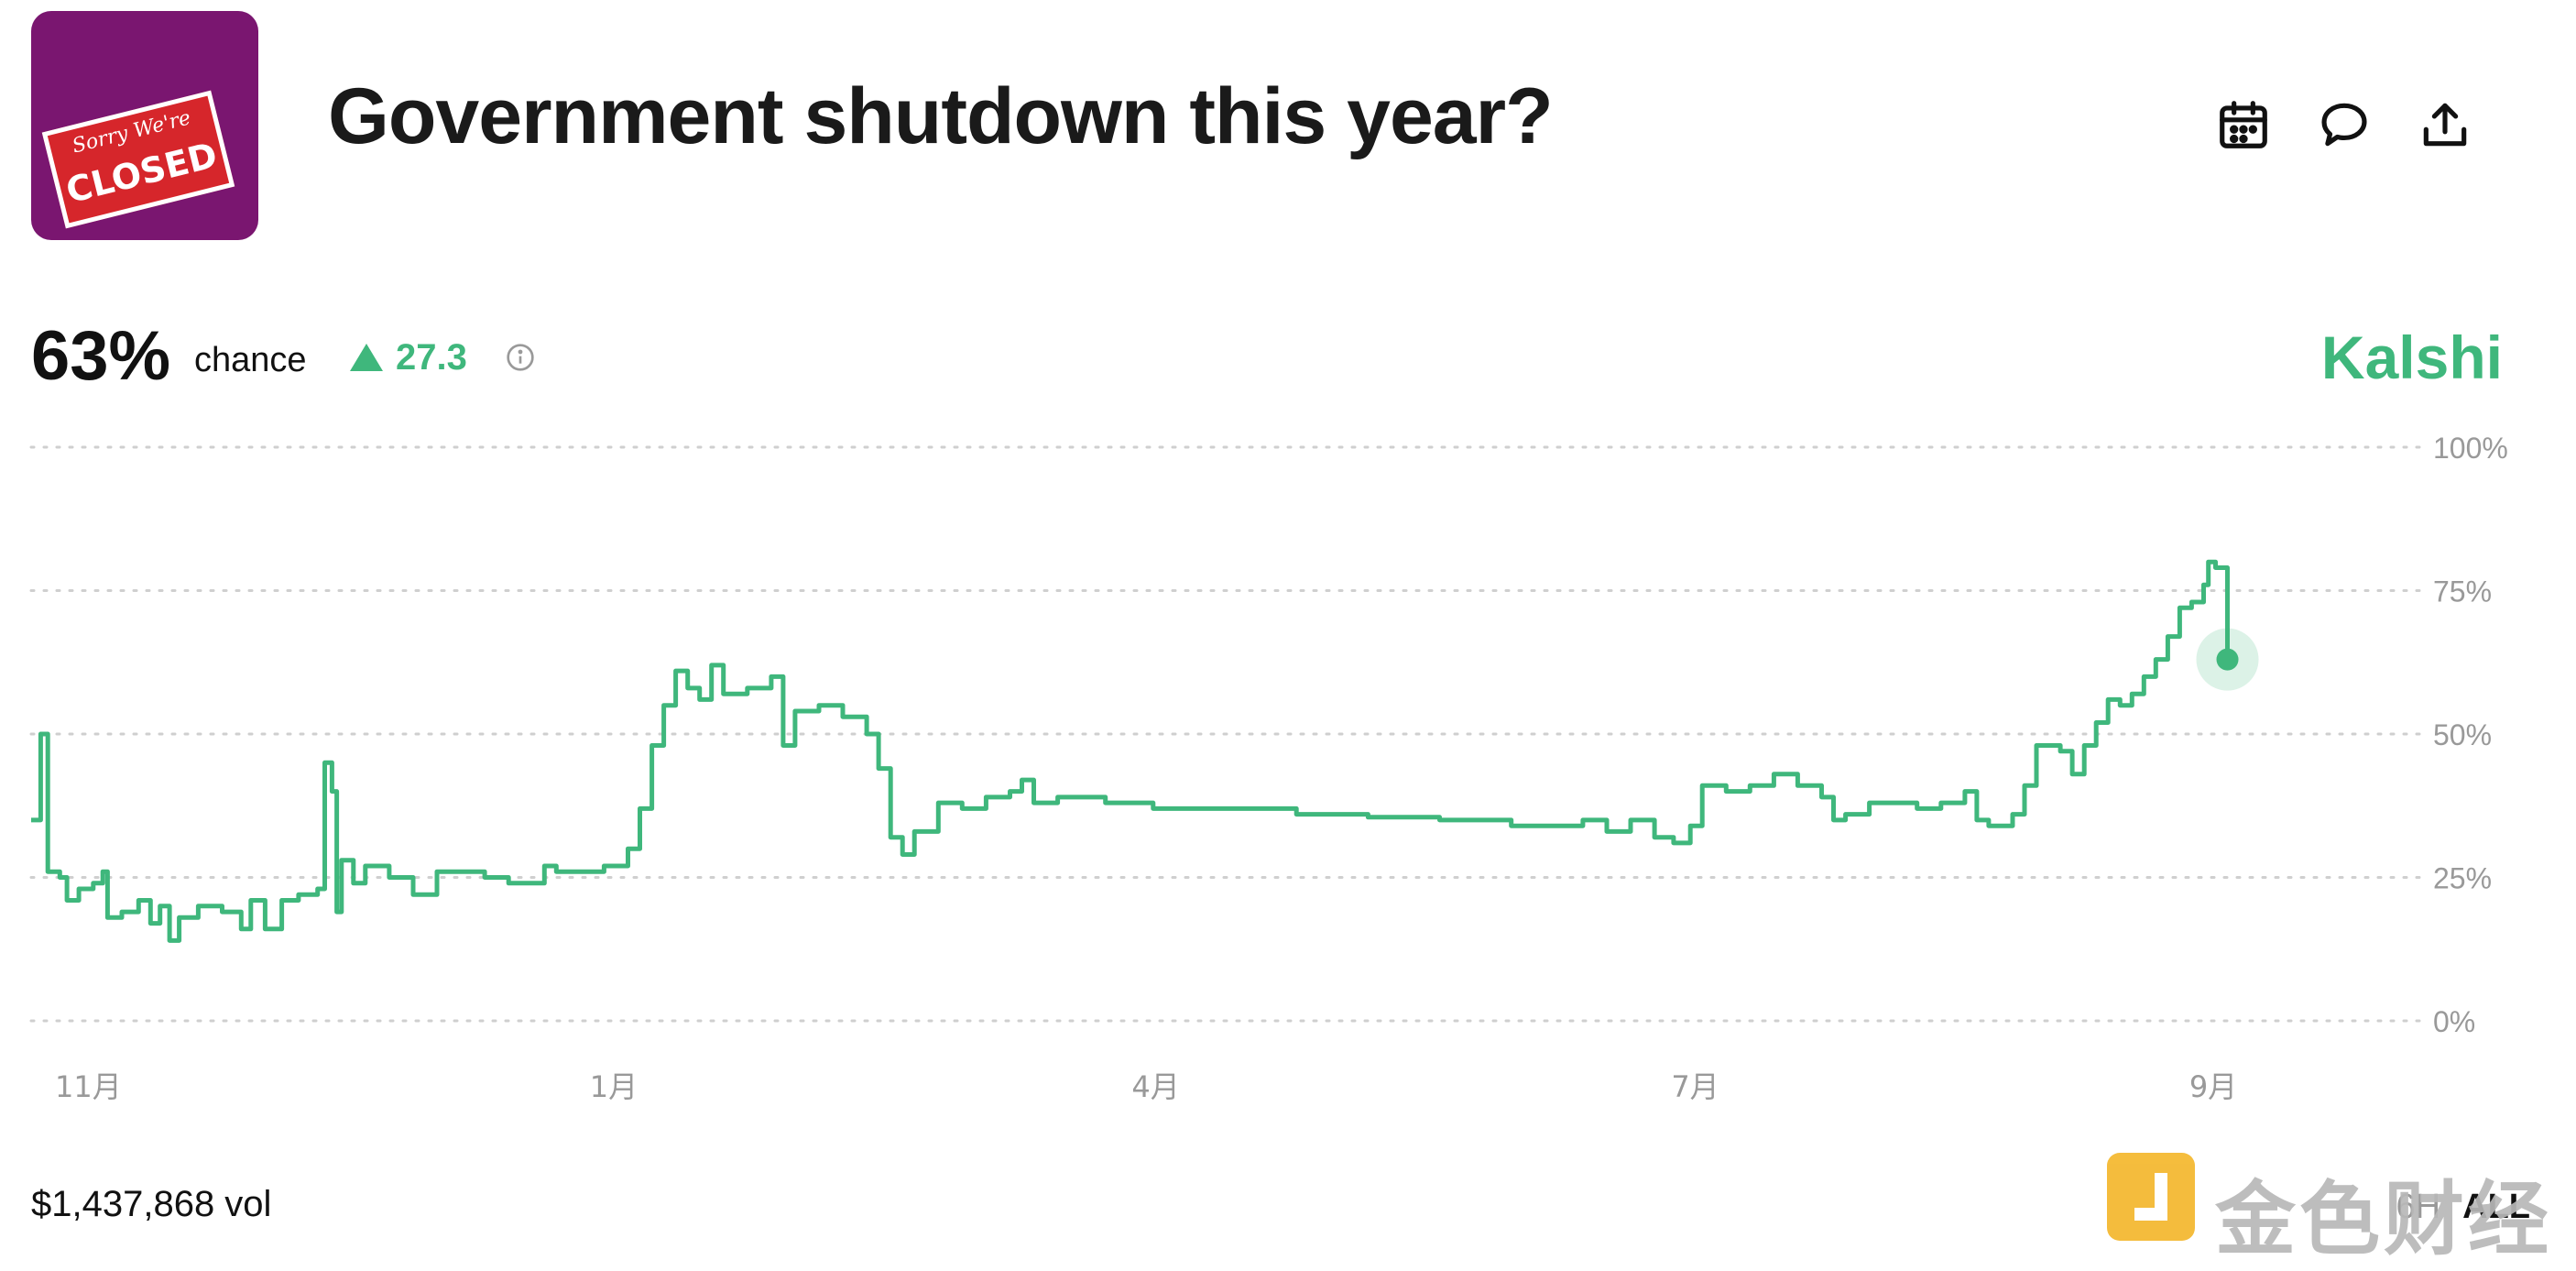  I want to click on range-selector: 6H ALL, so click(2463, 1207).